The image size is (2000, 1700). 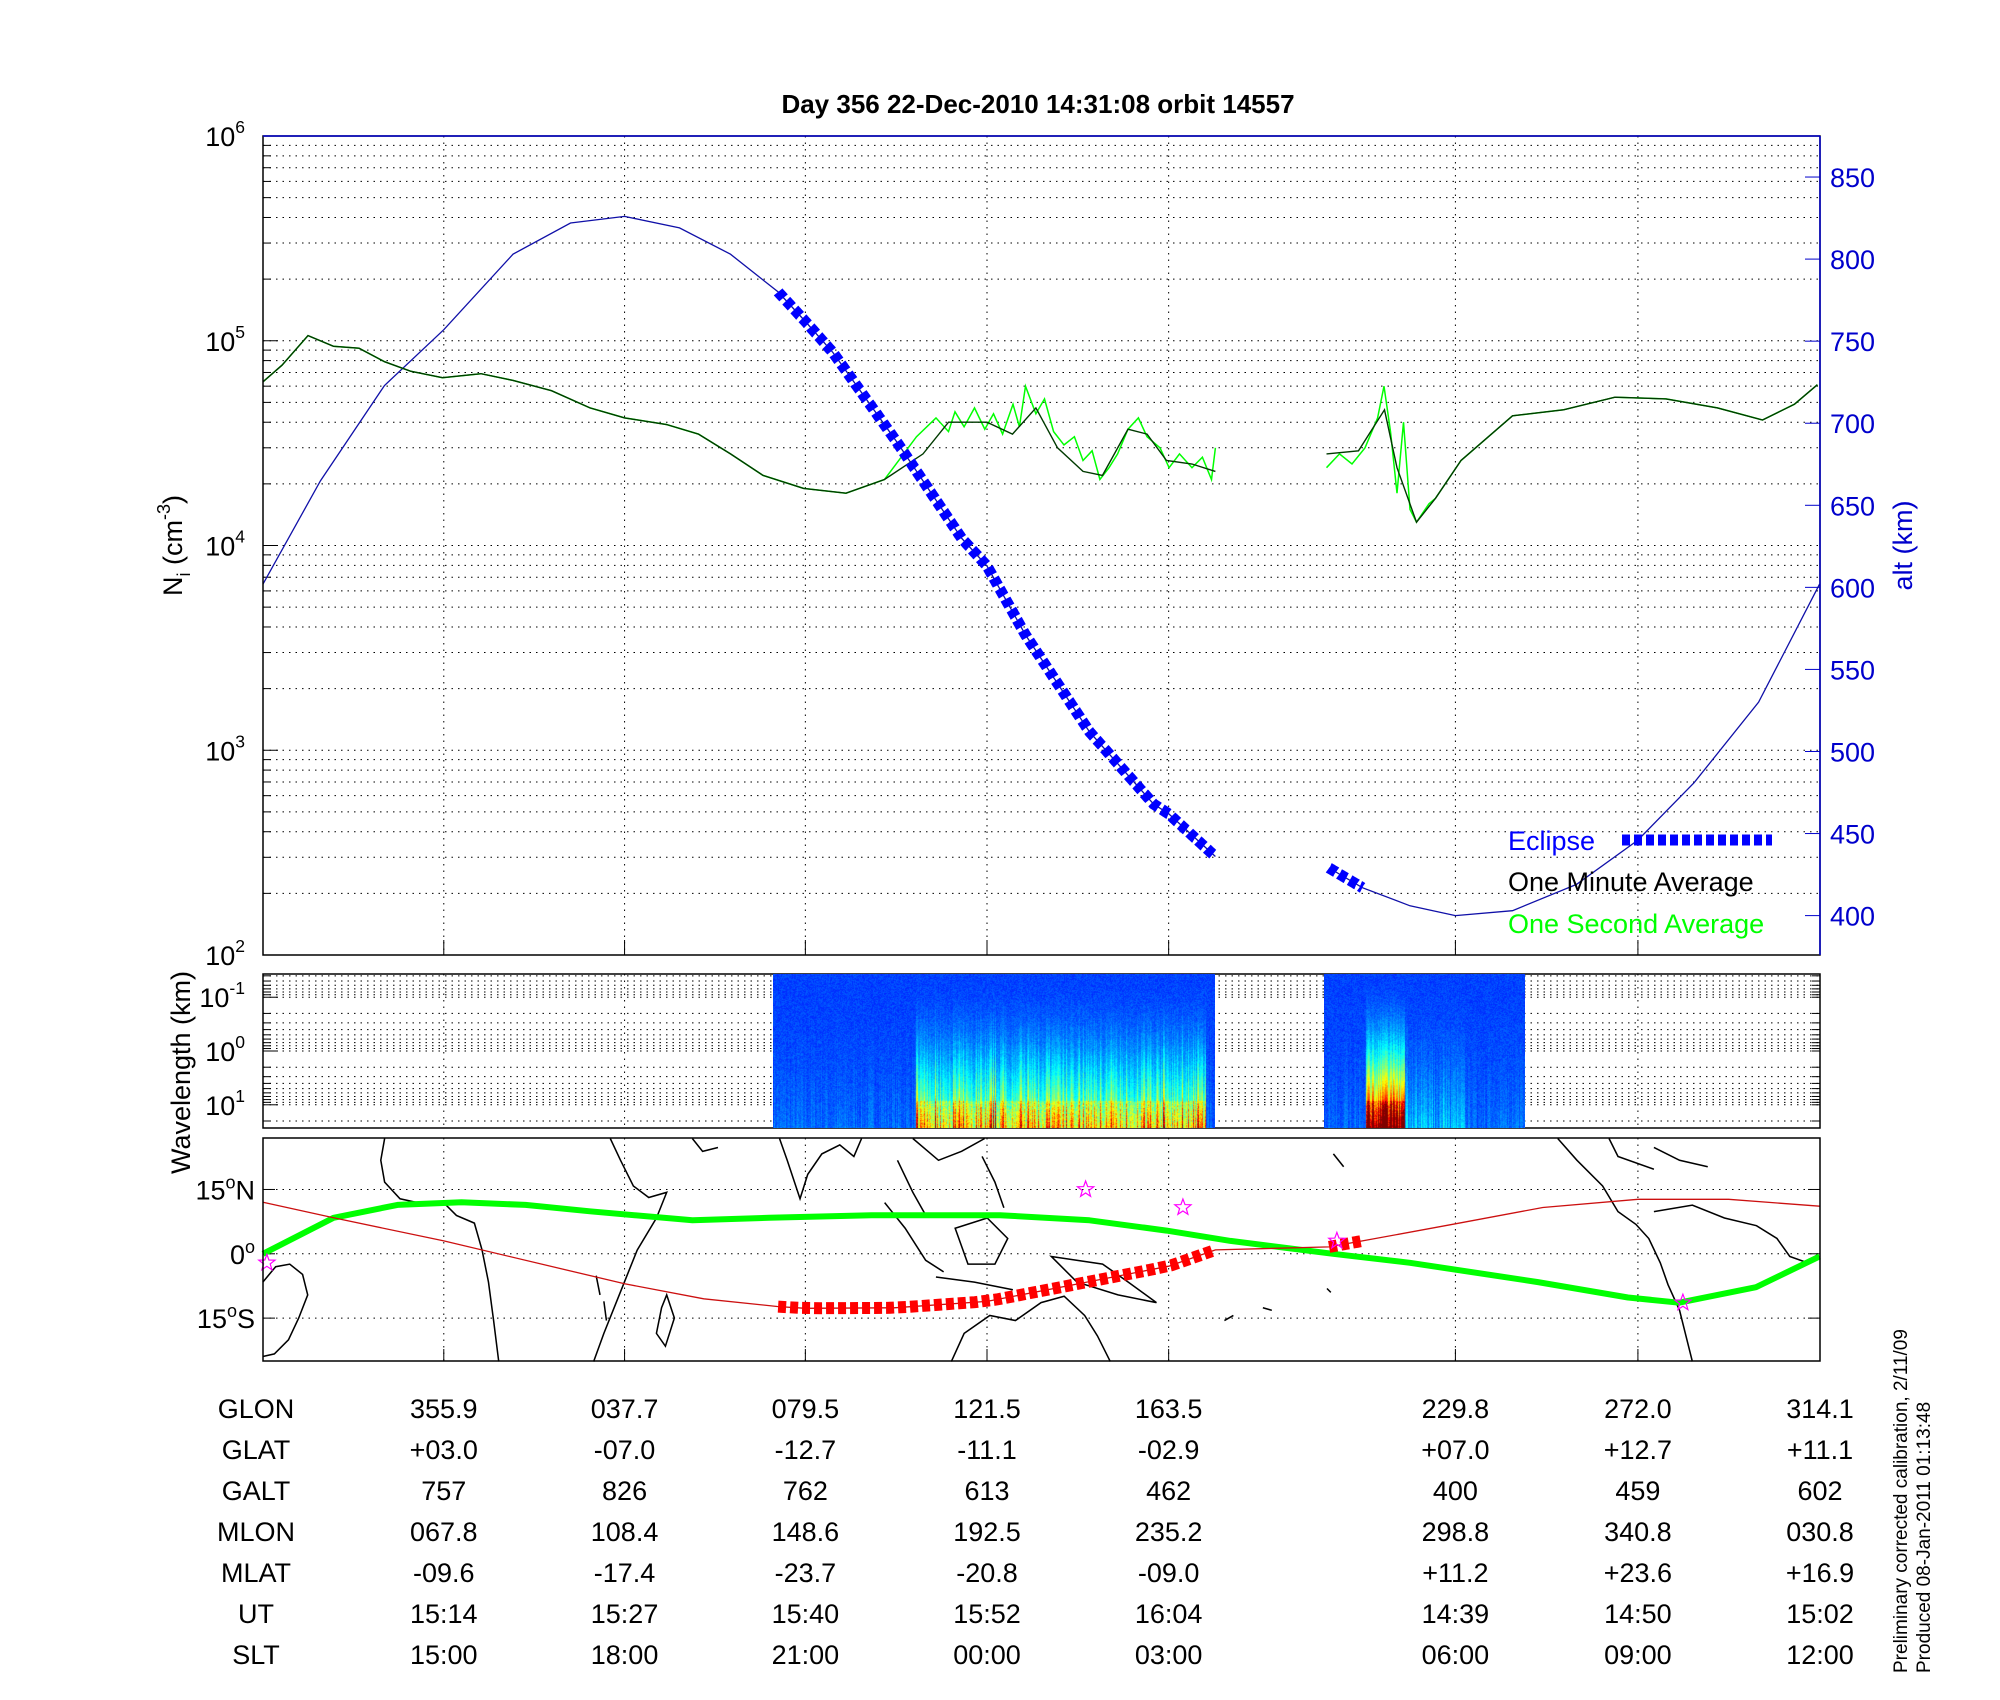 I want to click on y-tick-label: 10⁻¹, so click(x=222, y=995).